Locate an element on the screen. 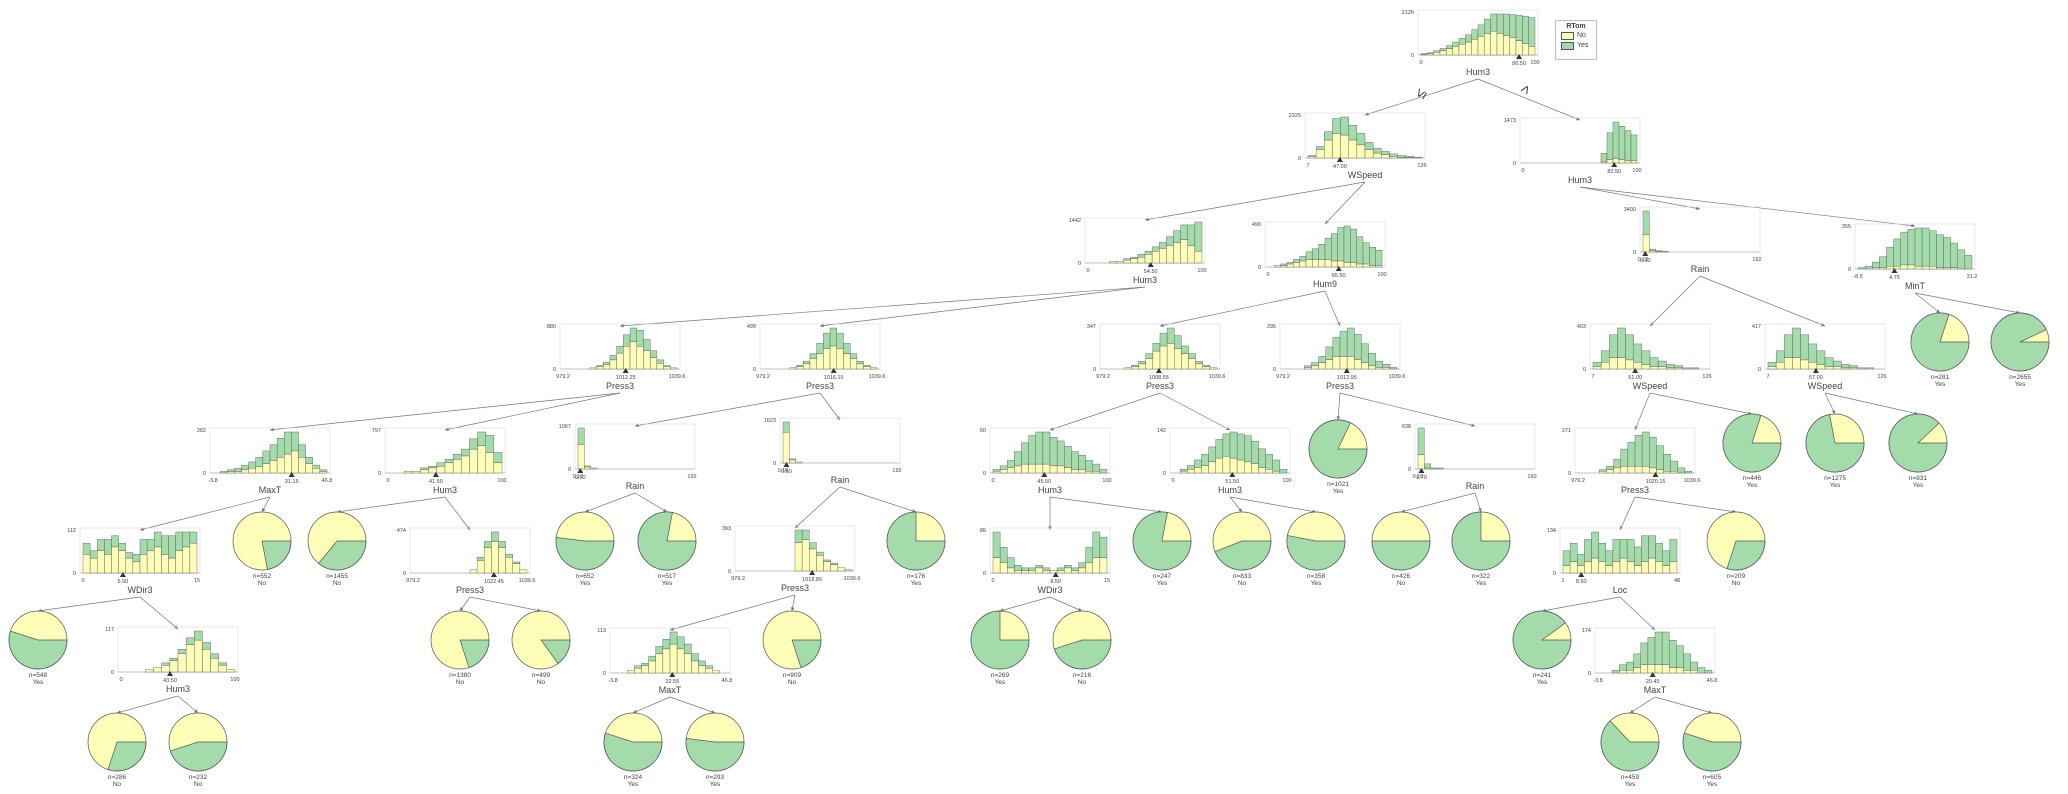 The height and width of the screenshot is (794, 2068). split-value-label: 65.50 is located at coordinates (1339, 276).